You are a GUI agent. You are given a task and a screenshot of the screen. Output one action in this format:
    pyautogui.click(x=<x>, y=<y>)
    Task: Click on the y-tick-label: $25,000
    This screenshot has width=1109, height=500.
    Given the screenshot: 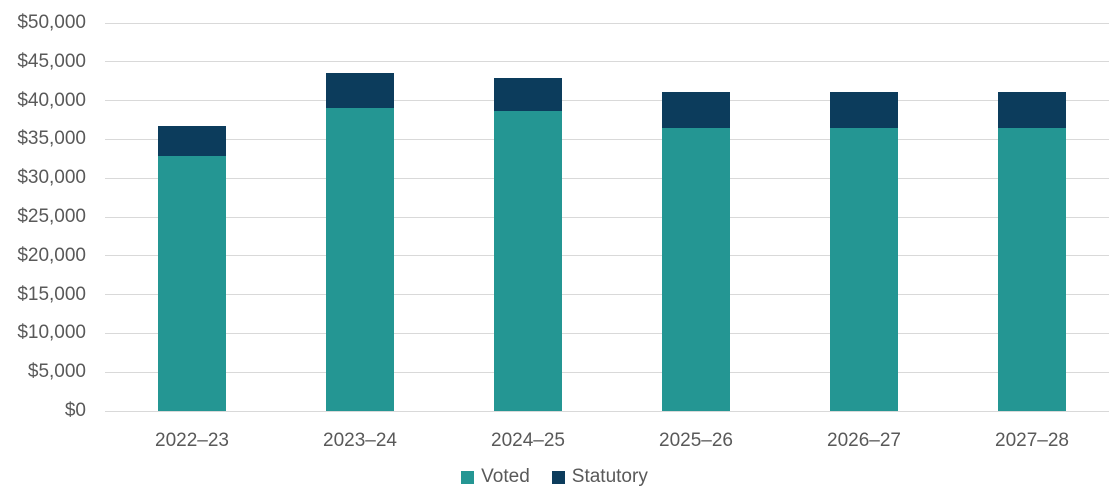 What is the action you would take?
    pyautogui.click(x=51, y=216)
    